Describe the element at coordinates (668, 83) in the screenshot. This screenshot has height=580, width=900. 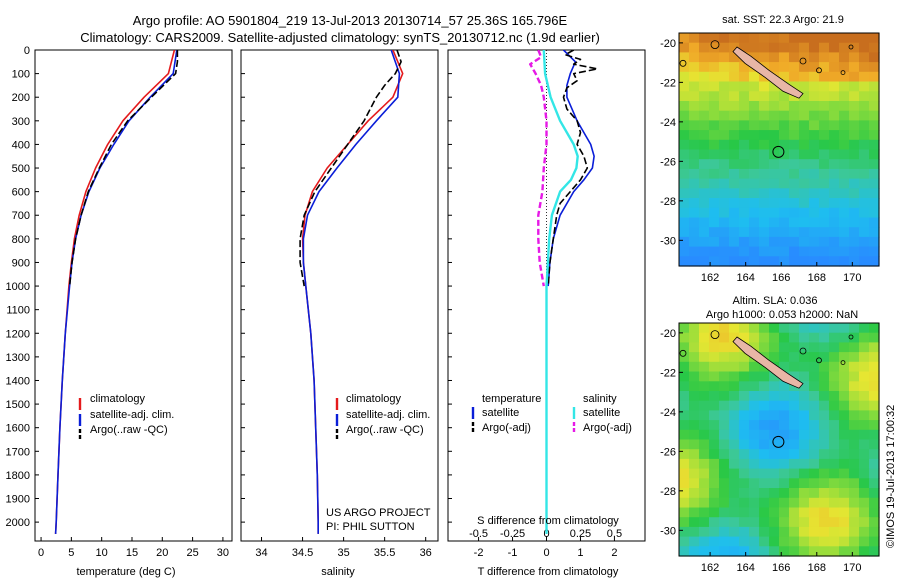
I see `map-y-tick-label: -22` at that location.